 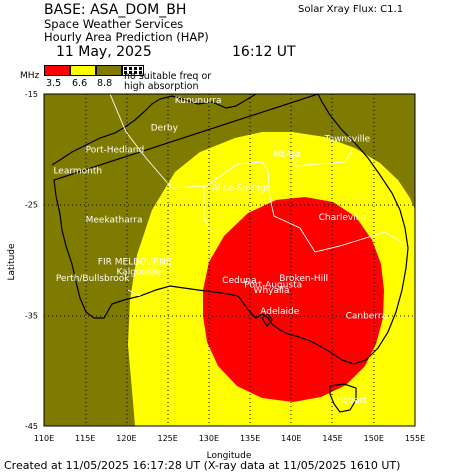 I want to click on x-axis-label: Longitude, so click(x=229, y=456).